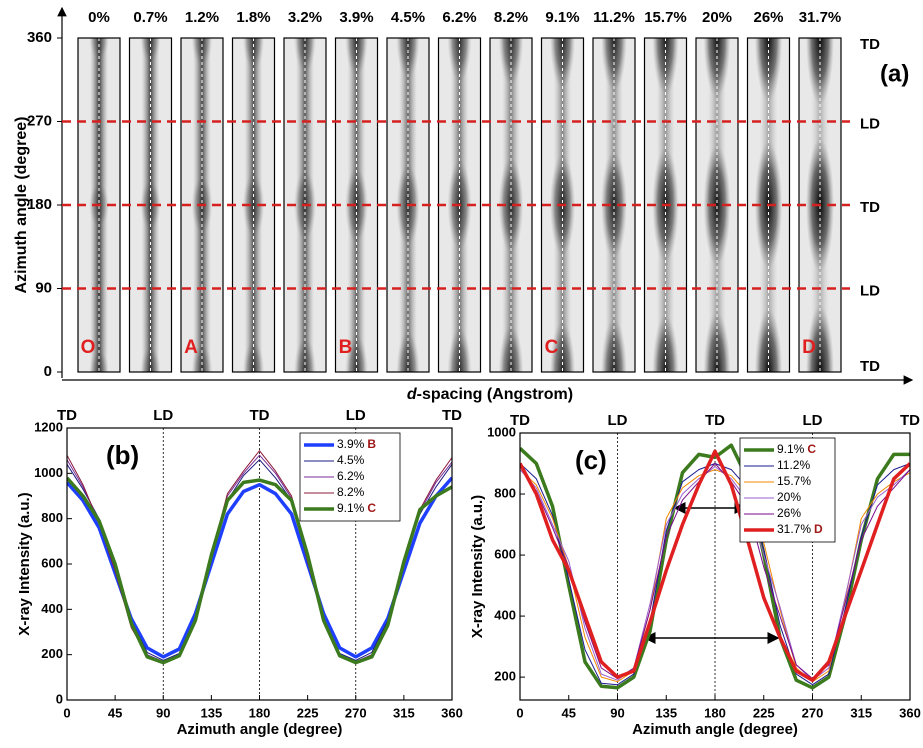  What do you see at coordinates (459, 17) in the screenshot?
I see `strain-label: 6.2%` at bounding box center [459, 17].